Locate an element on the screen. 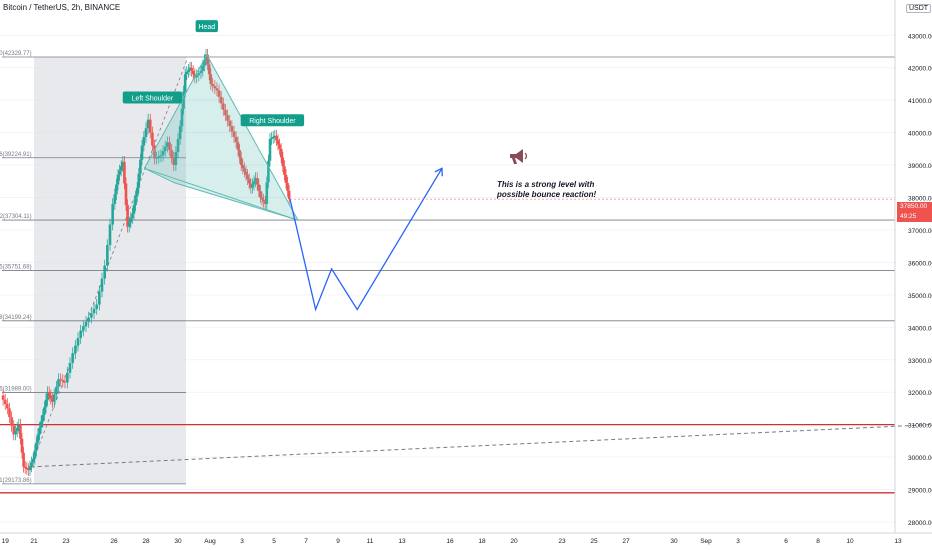 The width and height of the screenshot is (932, 550). fib-level-label: 0(42329.77) is located at coordinates (16, 54).